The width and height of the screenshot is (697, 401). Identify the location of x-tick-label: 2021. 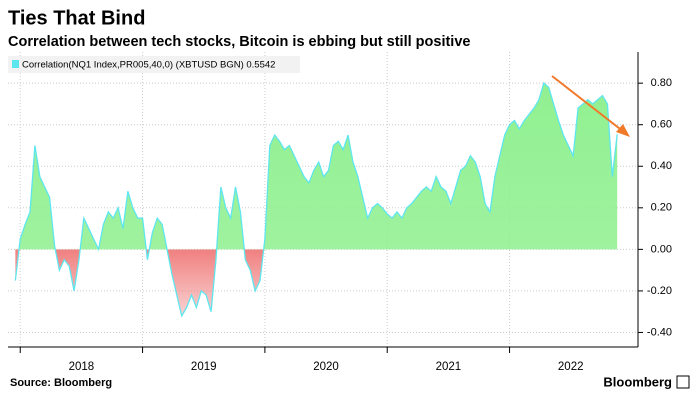
(449, 367).